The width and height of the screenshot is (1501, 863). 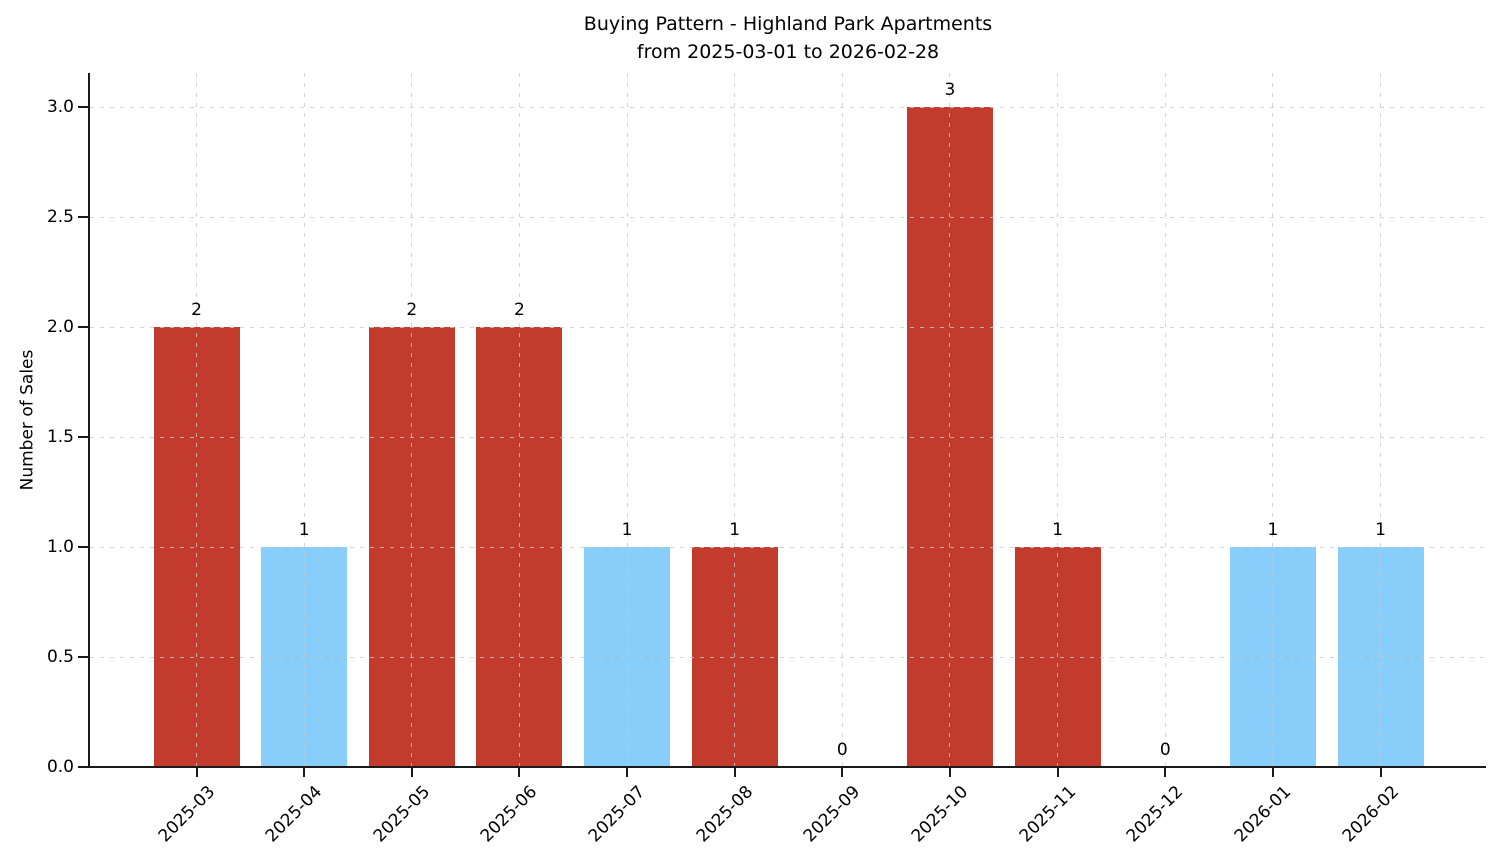 What do you see at coordinates (1370, 814) in the screenshot?
I see `x-tick-label: 2026-02` at bounding box center [1370, 814].